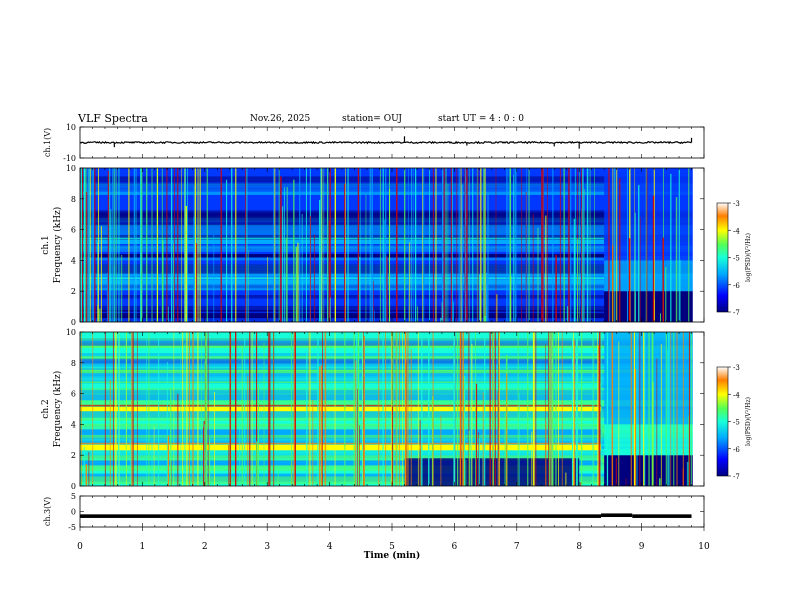 The image size is (792, 612). I want to click on ch2-spectrogram-band, so click(341, 447).